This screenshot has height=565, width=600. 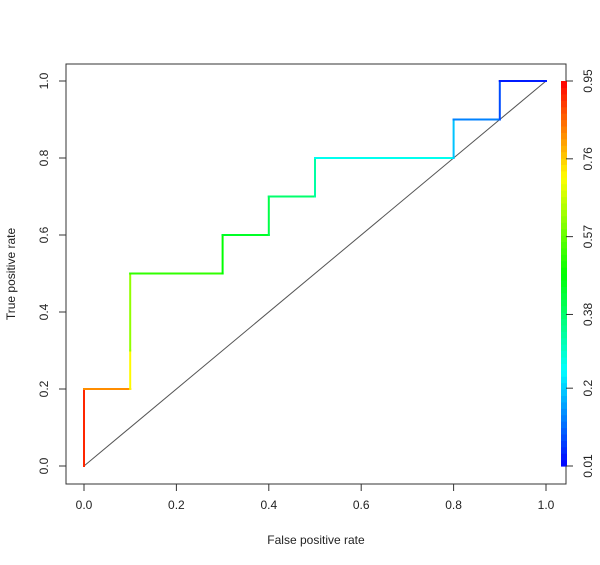 I want to click on colorbar-tick-label: 0.95, so click(x=588, y=81).